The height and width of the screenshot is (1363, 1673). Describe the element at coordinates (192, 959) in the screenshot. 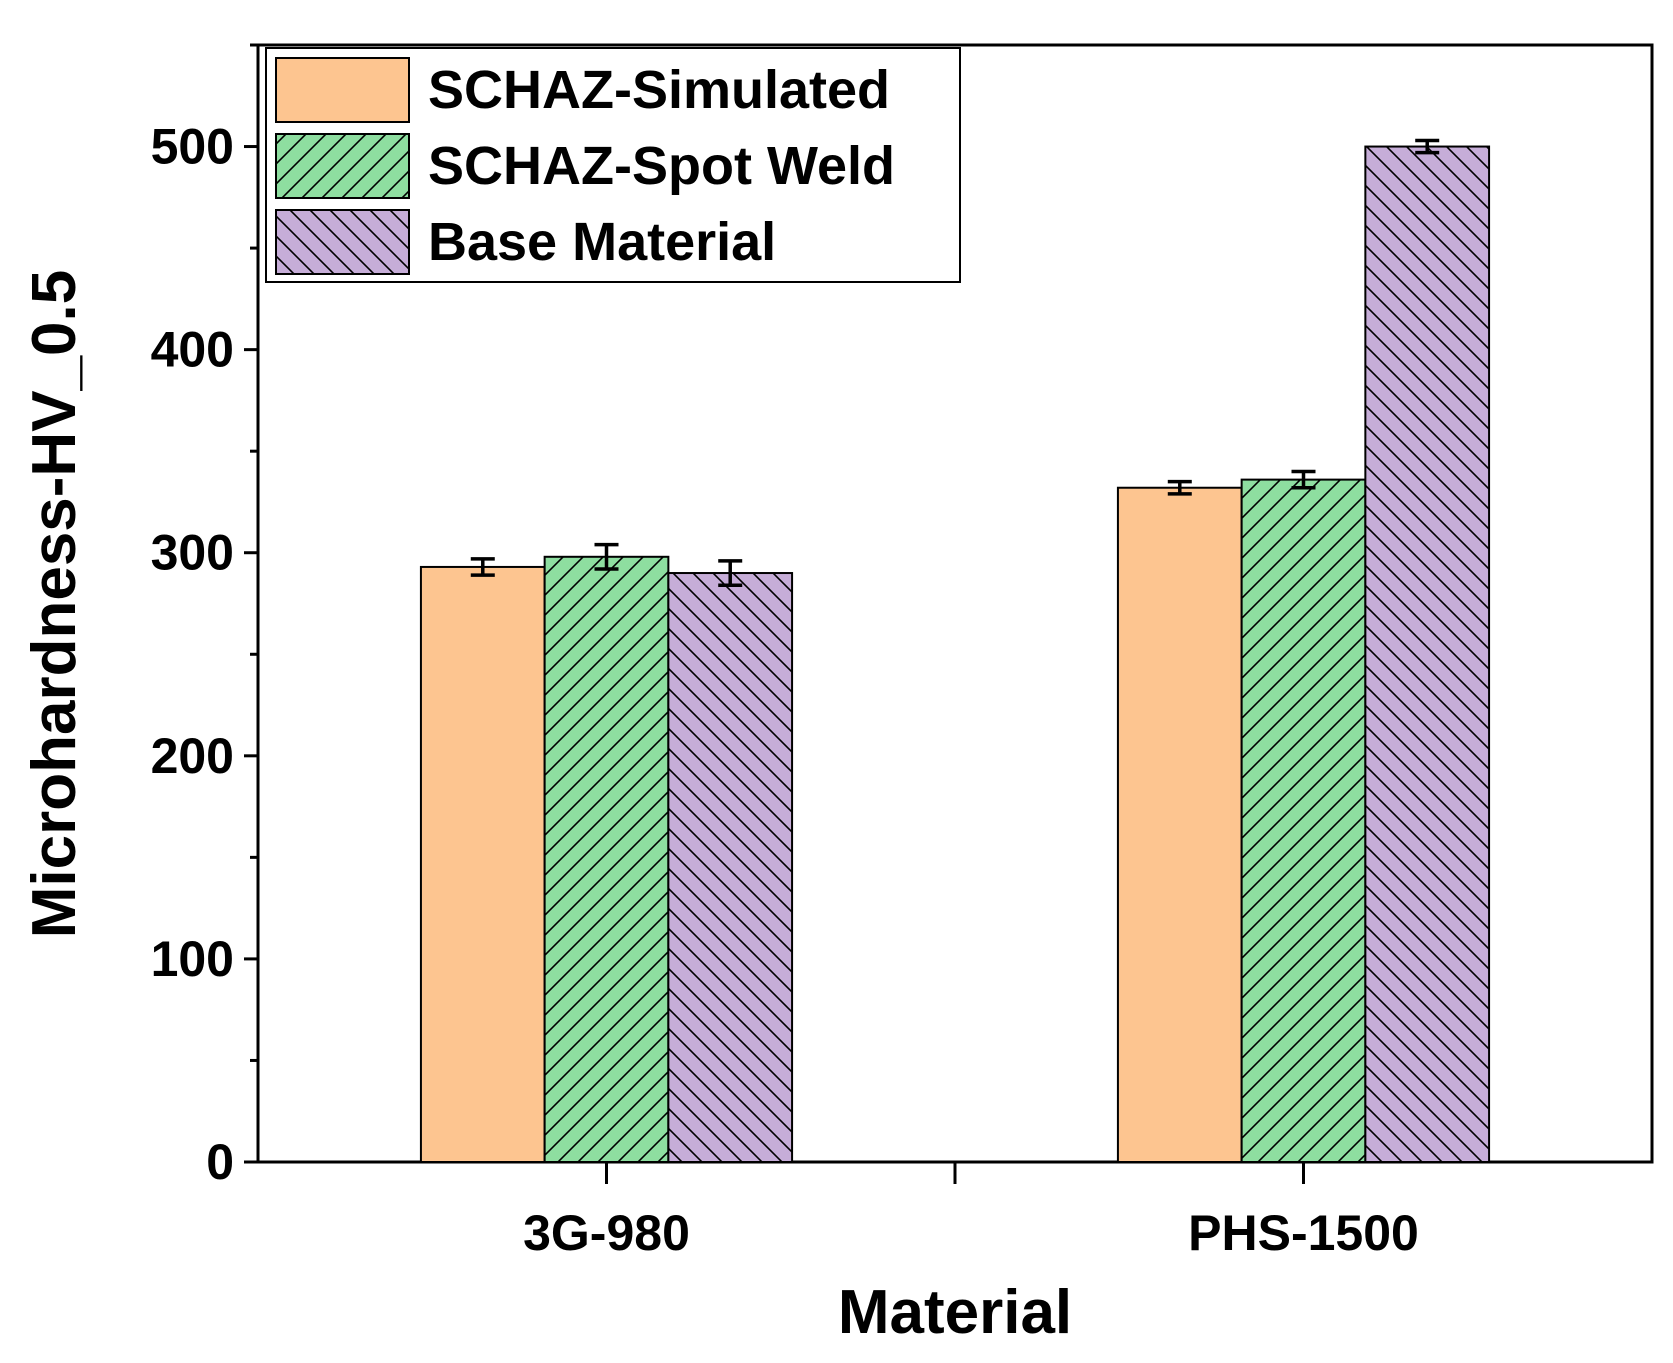

I see `y-tick-label: 100` at that location.